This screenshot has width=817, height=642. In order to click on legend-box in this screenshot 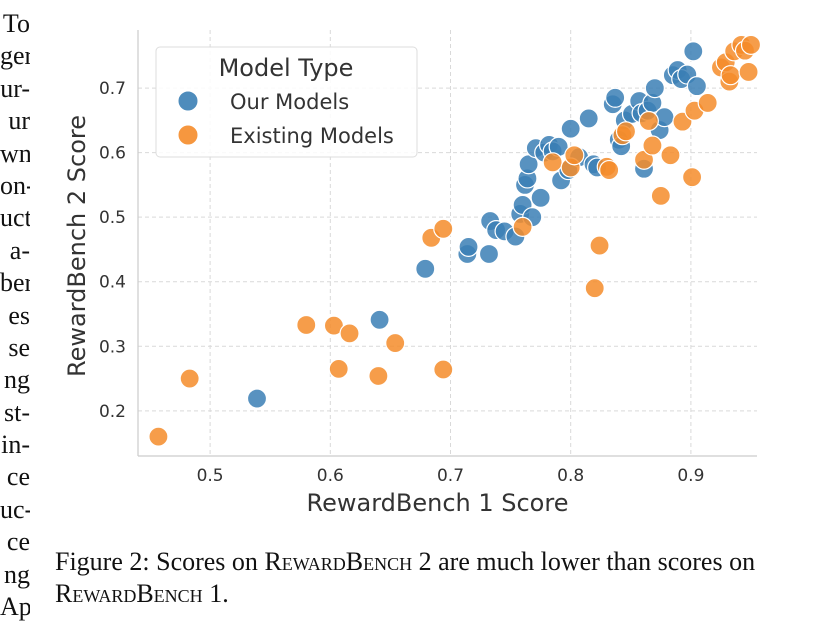, I will do `click(286, 102)`.